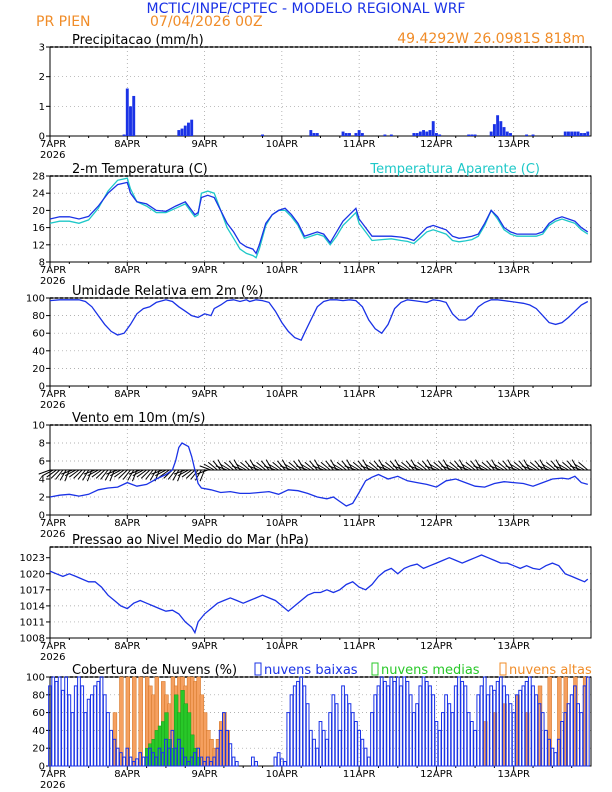 Image resolution: width=612 pixels, height=792 pixels. I want to click on legend-label-1: nuvens medias, so click(430, 670).